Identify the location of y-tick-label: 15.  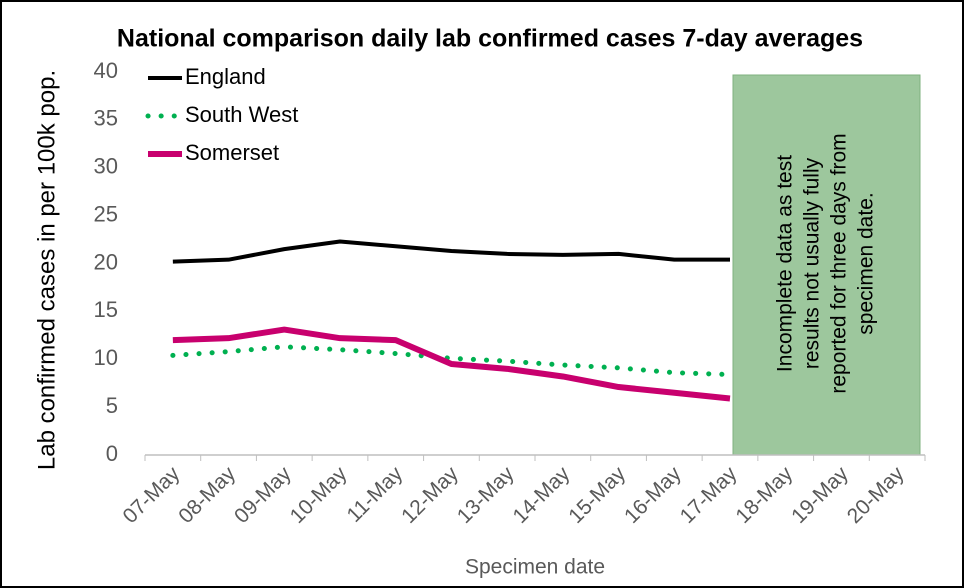
(106, 309).